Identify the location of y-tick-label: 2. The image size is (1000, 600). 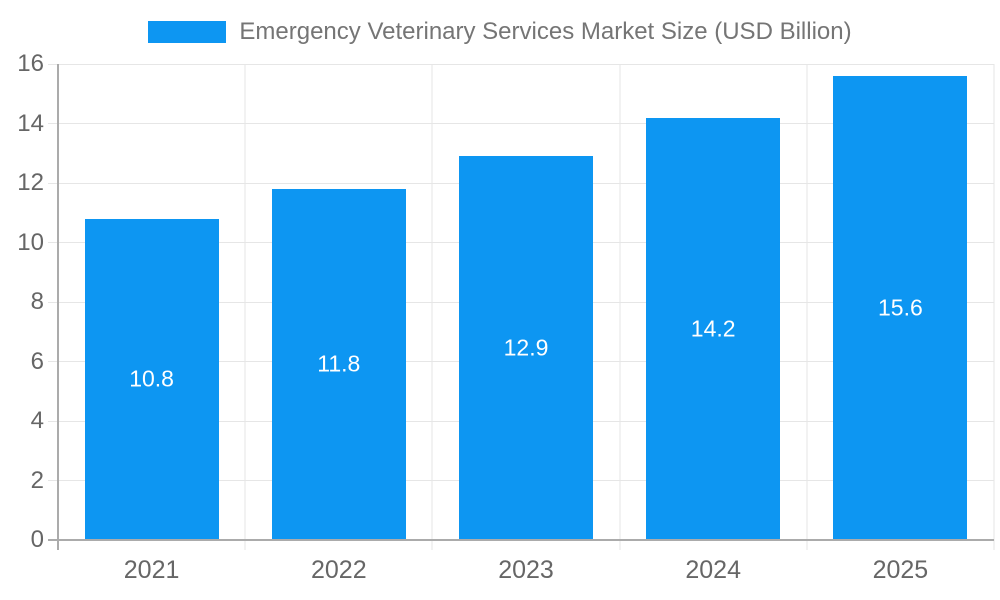
(37, 480).